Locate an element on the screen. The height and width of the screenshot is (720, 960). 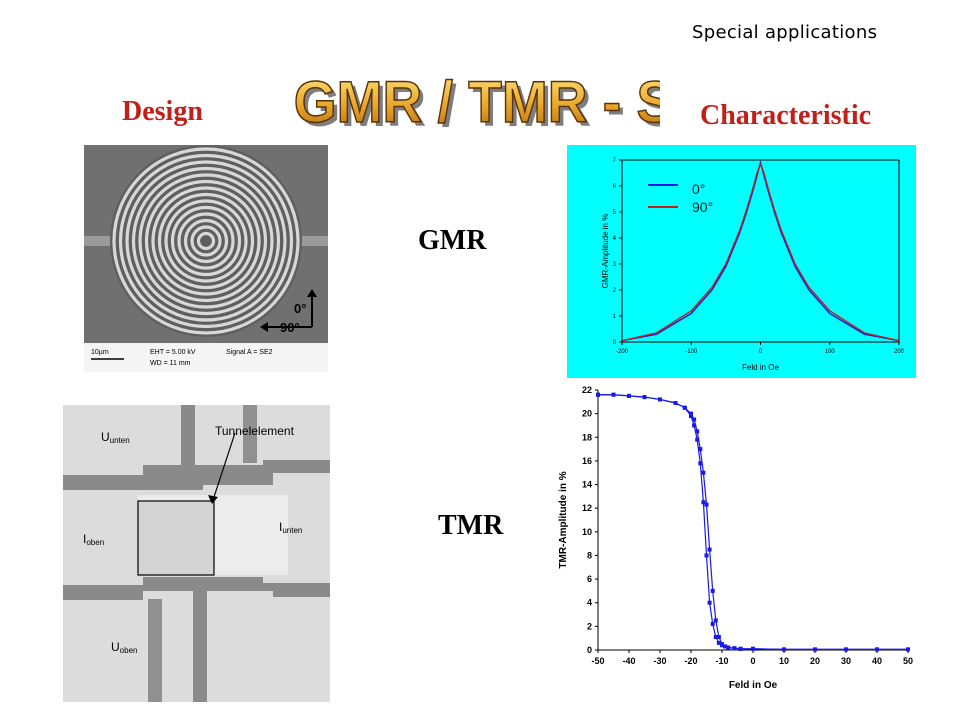
spiral-rings is located at coordinates (206, 241).